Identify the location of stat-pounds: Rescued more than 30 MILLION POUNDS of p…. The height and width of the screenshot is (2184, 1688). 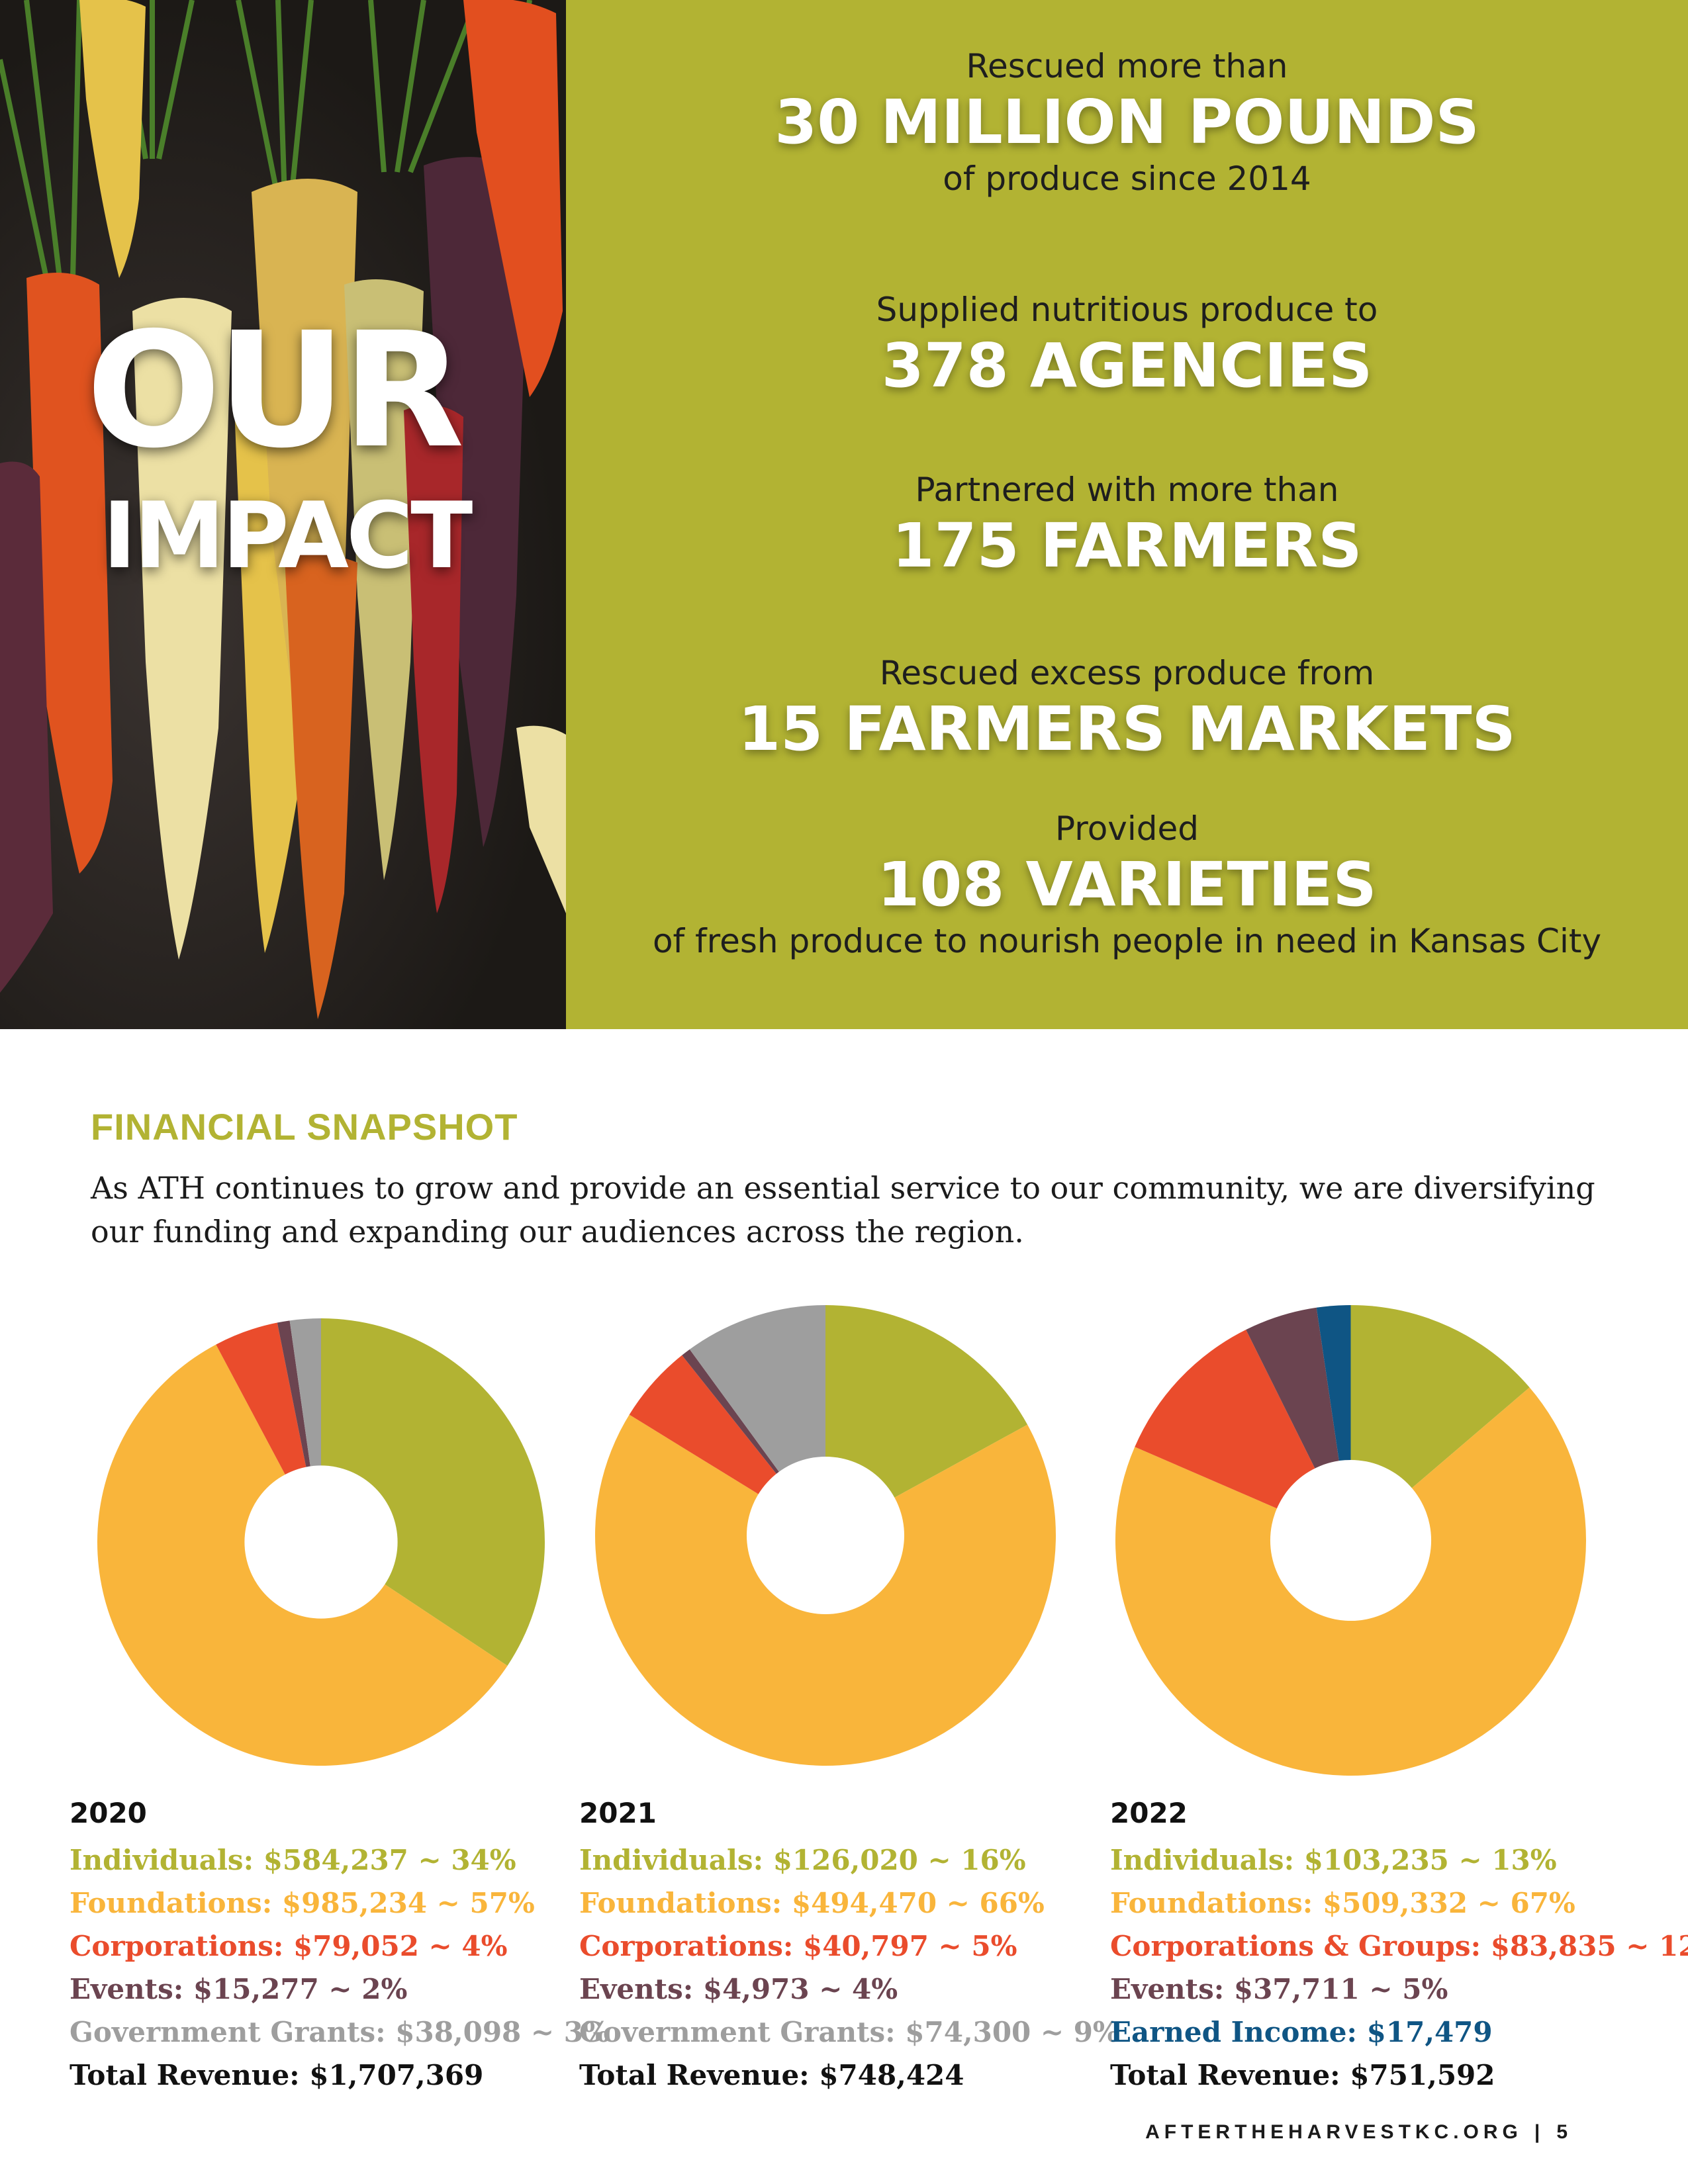
(1127, 122).